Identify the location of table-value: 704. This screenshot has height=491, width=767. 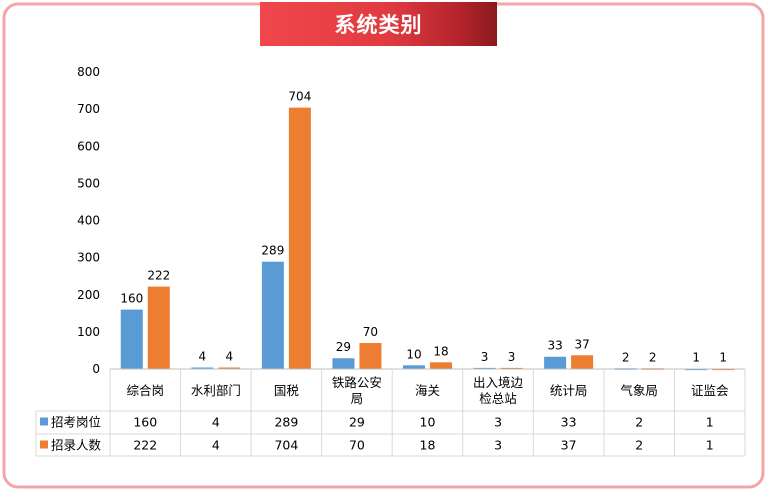
(286, 445).